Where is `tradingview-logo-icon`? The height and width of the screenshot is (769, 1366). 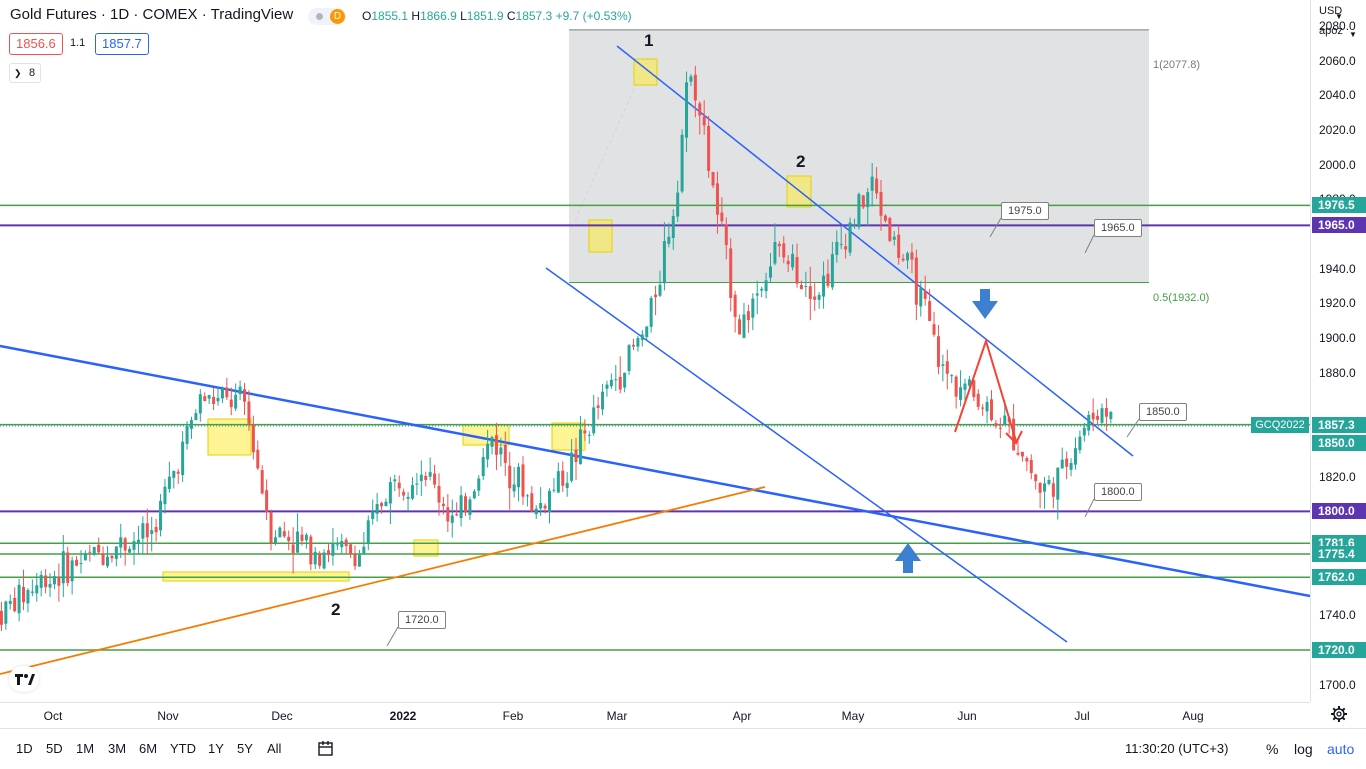
tradingview-logo-icon is located at coordinates (24, 679).